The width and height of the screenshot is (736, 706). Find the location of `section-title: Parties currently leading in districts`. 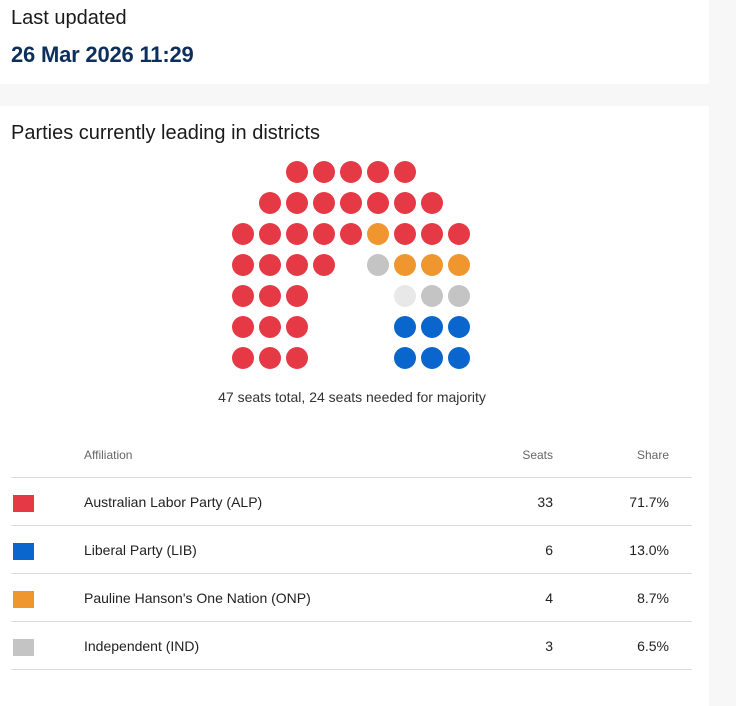

section-title: Parties currently leading in districts is located at coordinates (166, 133).